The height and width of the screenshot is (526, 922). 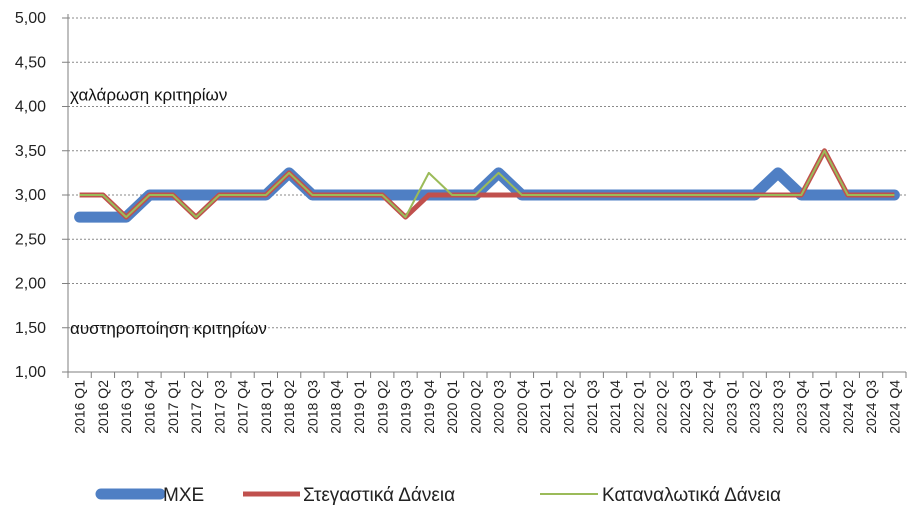 What do you see at coordinates (825, 407) in the screenshot?
I see `x-tick-label: 2024 Q1` at bounding box center [825, 407].